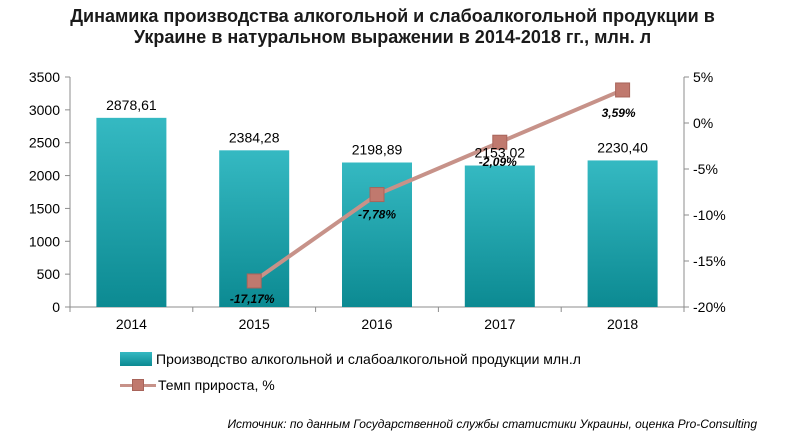 The width and height of the screenshot is (785, 440). Describe the element at coordinates (138, 385) in the screenshot. I see `legend-line-swatch` at that location.